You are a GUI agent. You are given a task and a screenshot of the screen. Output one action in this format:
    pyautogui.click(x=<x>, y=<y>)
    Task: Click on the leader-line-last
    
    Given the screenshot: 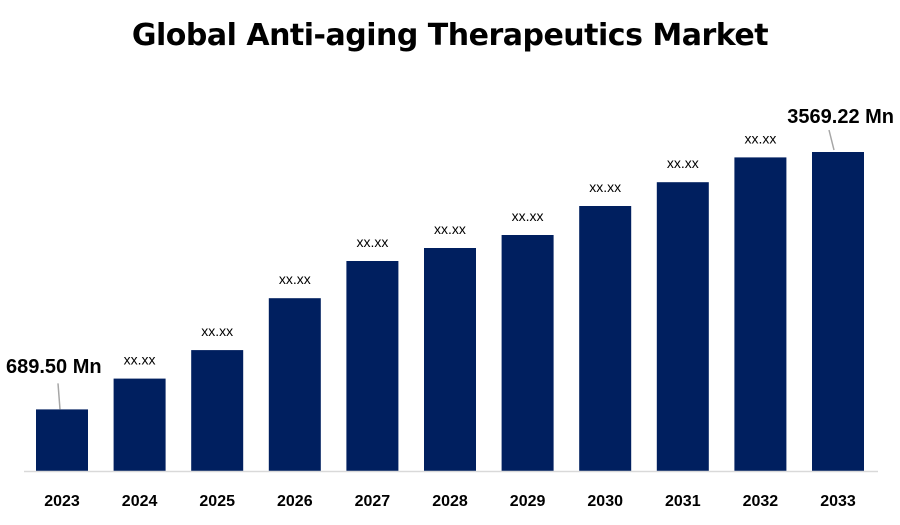 What is the action you would take?
    pyautogui.click(x=831, y=140)
    